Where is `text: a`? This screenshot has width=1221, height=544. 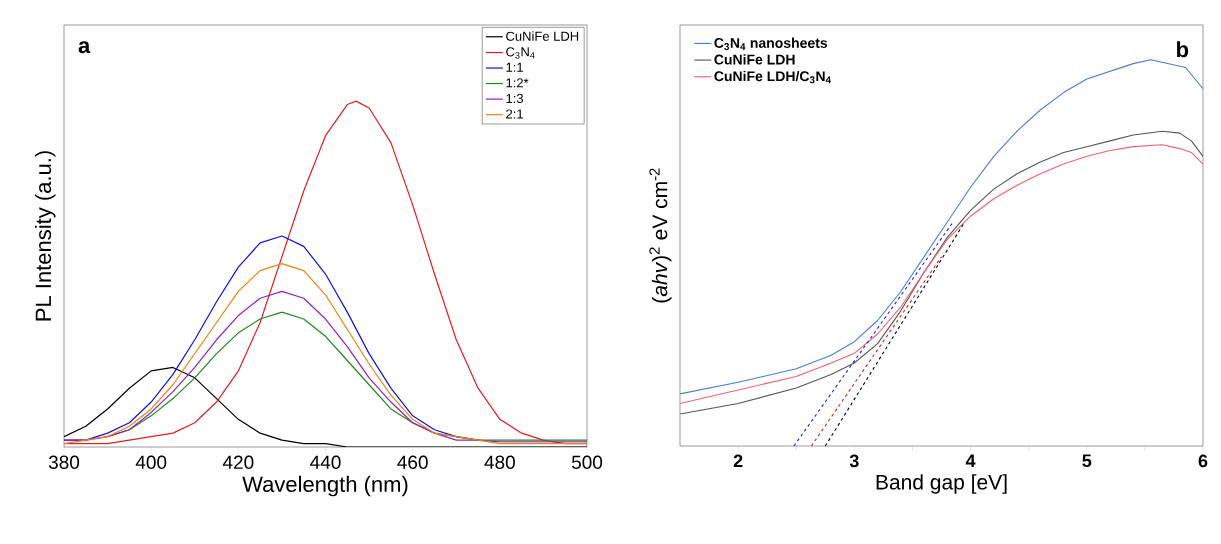
text: a is located at coordinates (84, 47).